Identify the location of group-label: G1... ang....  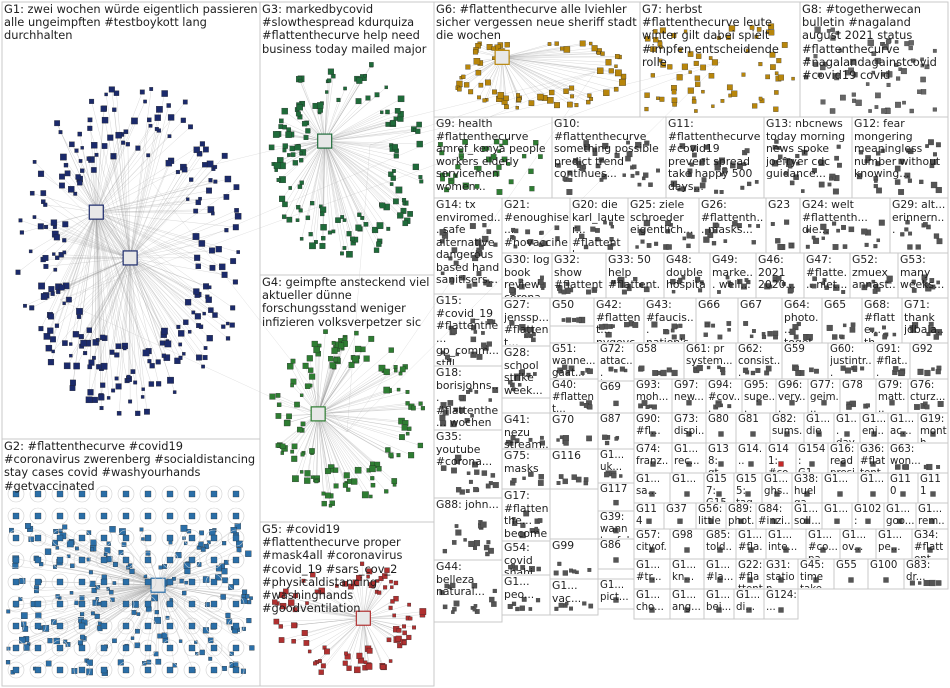
(686, 601).